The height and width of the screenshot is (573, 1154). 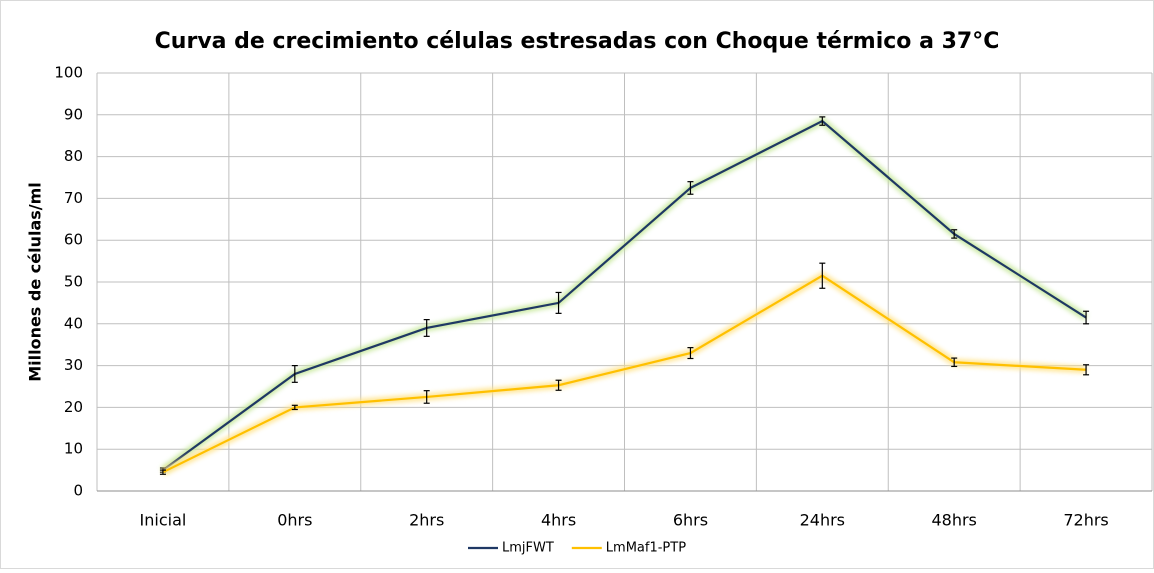 I want to click on y-tick-label: 100, so click(x=68, y=73).